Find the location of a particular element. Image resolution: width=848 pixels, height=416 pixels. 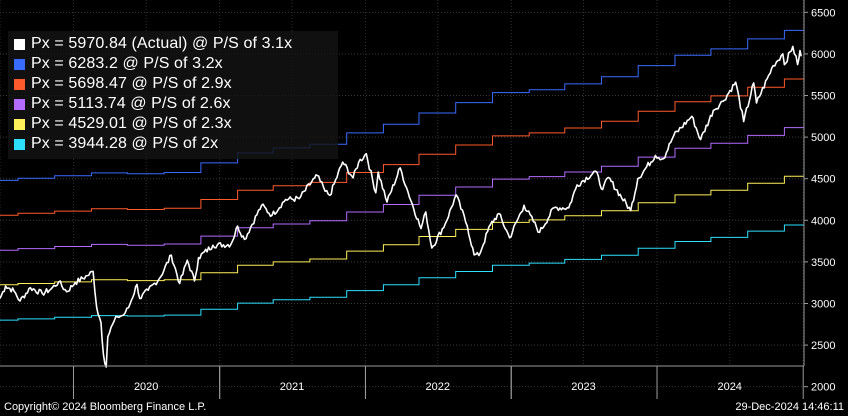

y-tick-label: 2500 is located at coordinates (823, 346).